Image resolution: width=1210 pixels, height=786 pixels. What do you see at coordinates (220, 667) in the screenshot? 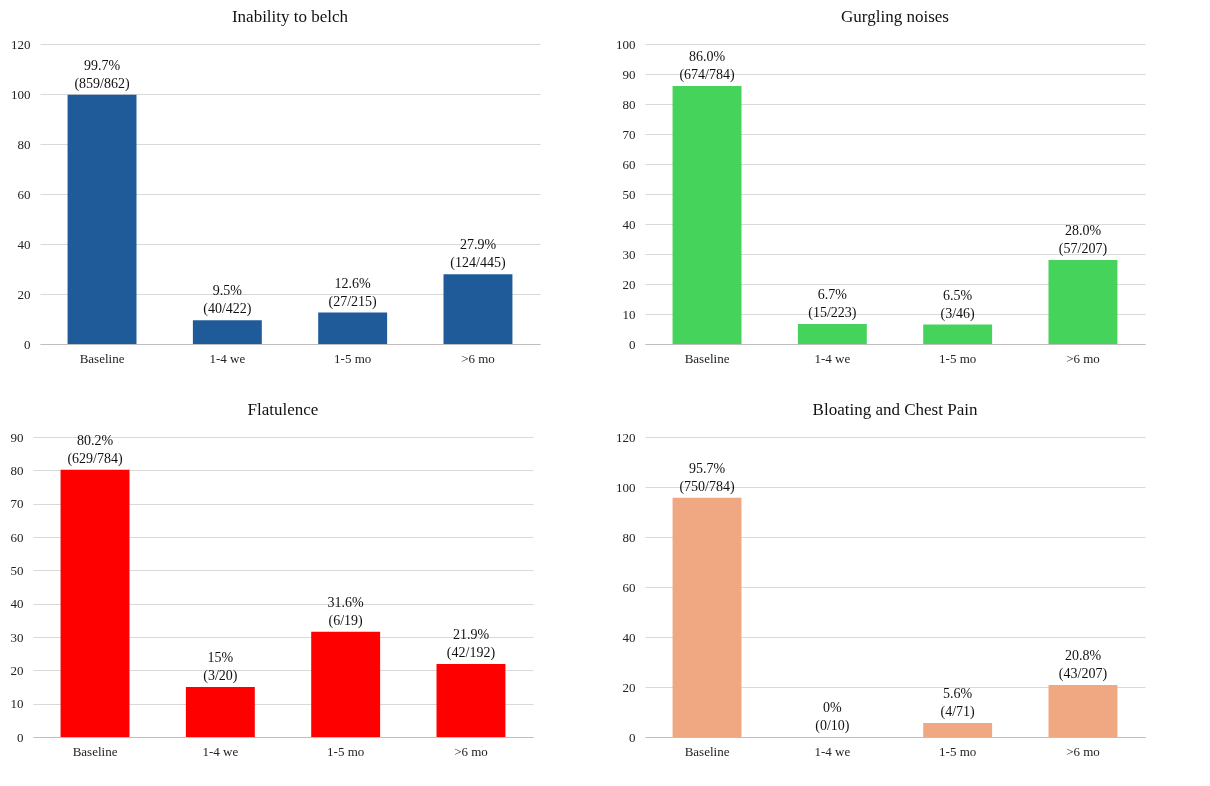
I see `data-label: 15% (3/20)` at bounding box center [220, 667].